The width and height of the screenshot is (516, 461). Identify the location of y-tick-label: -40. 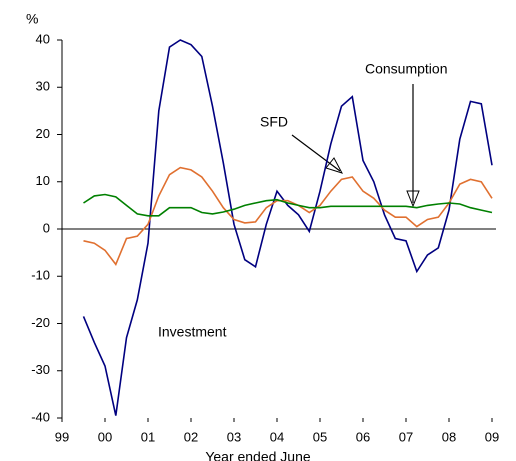
(40, 416).